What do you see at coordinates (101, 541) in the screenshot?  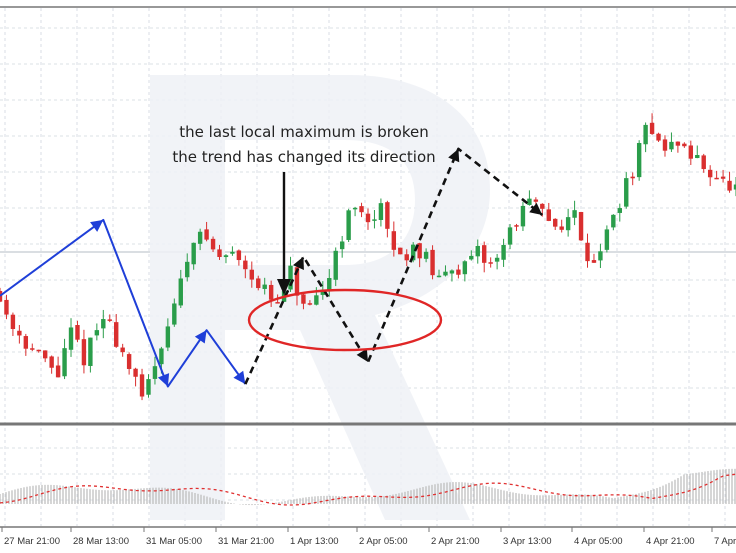 I see `x-tick-label: 28 Mar 13:00` at bounding box center [101, 541].